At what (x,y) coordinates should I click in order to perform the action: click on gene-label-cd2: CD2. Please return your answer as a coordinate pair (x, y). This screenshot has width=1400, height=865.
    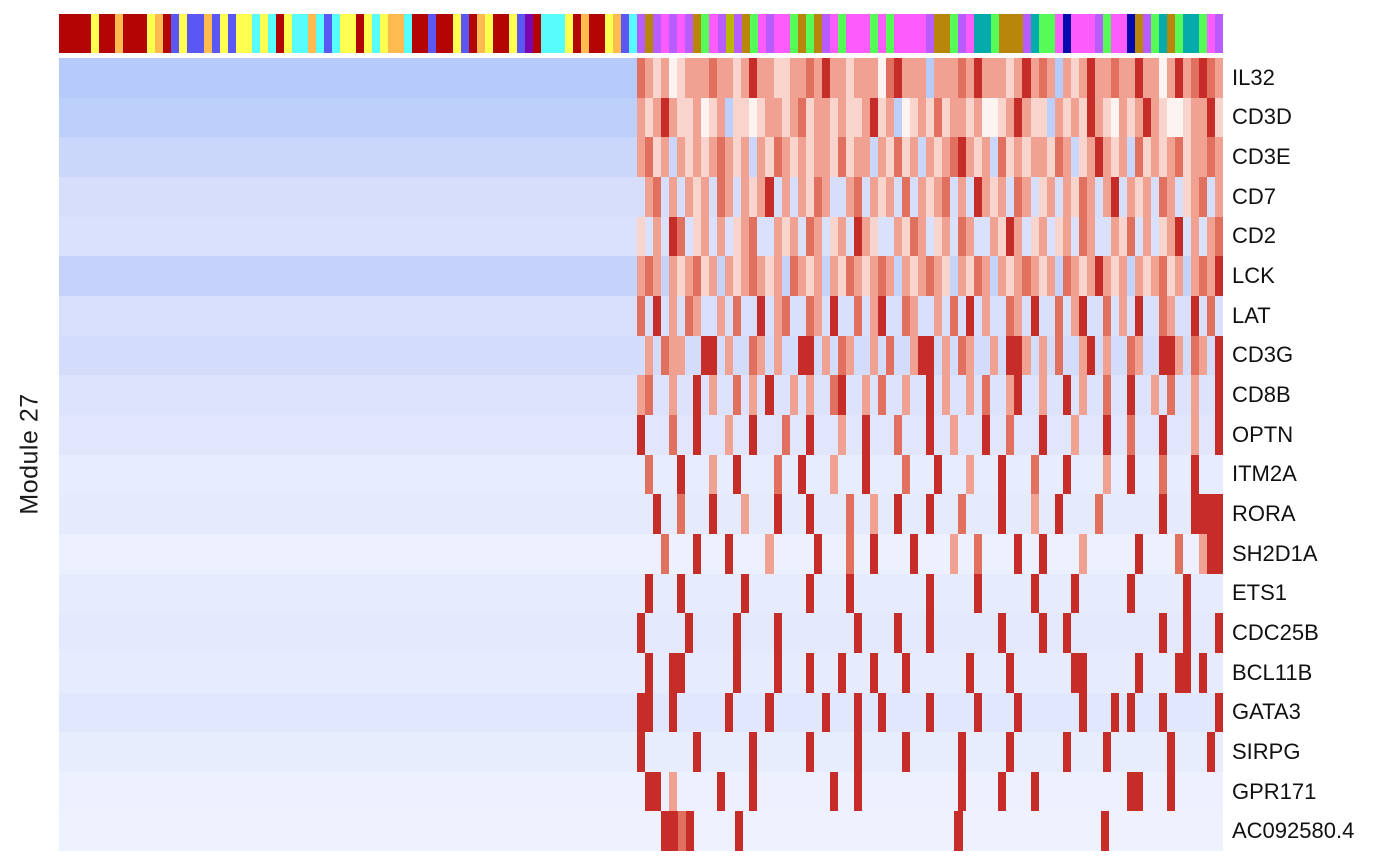
    Looking at the image, I should click on (1254, 236).